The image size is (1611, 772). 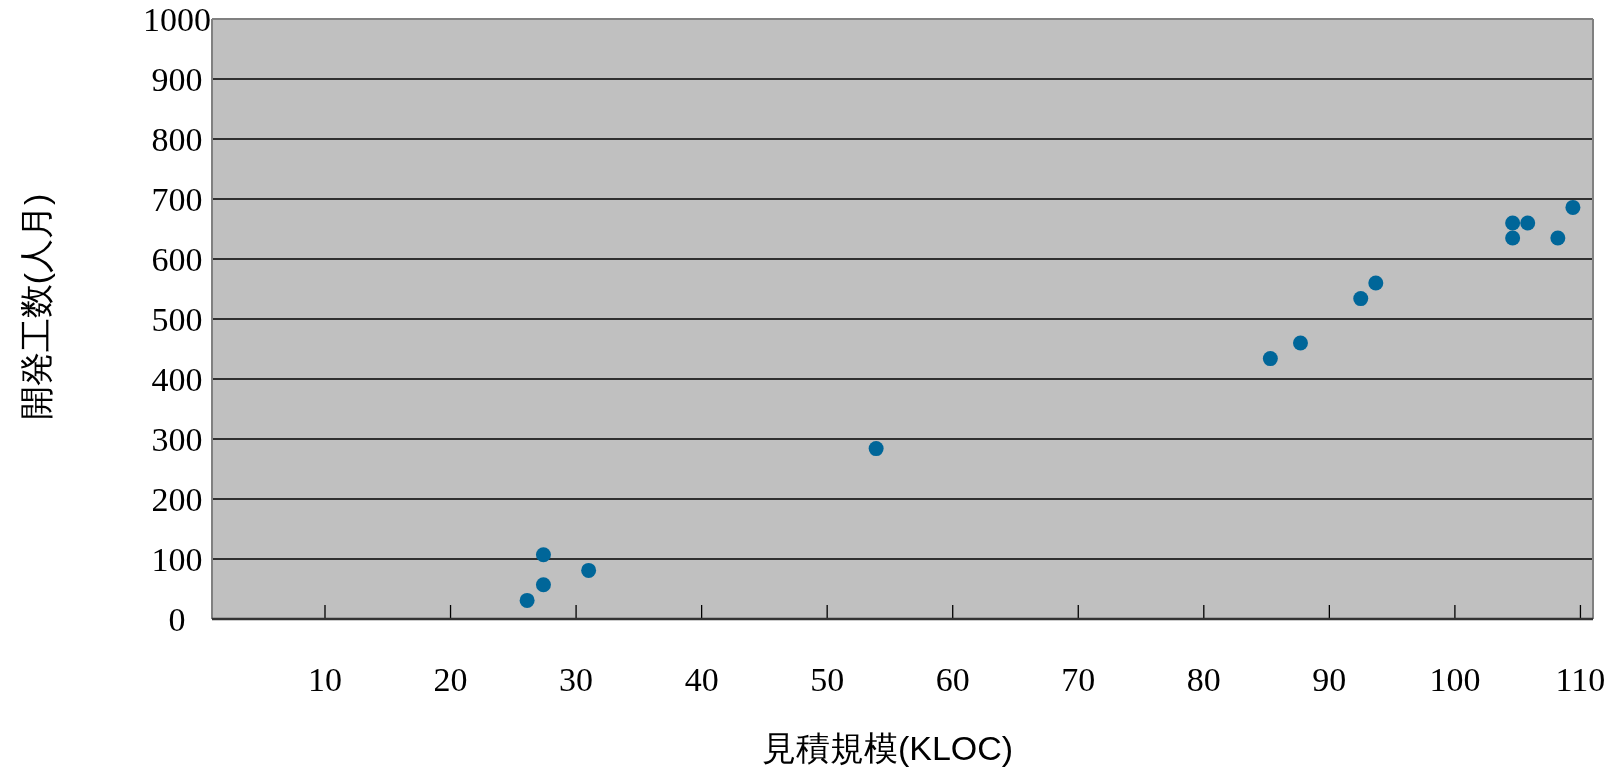 I want to click on x-tick-label: 110, so click(x=1580, y=679).